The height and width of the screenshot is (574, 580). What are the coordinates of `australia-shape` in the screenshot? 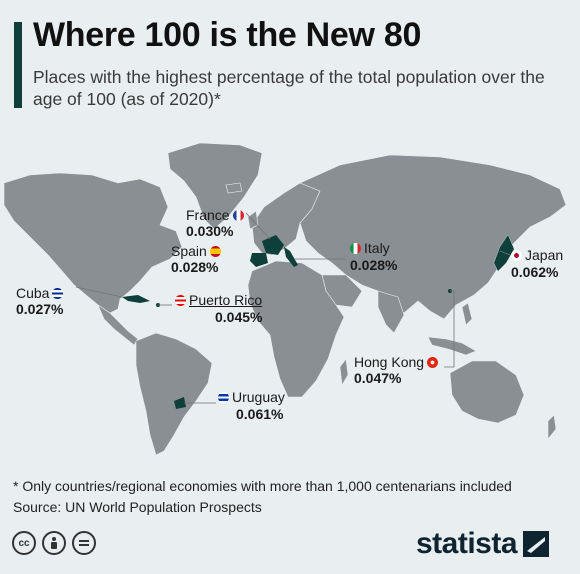 It's located at (487, 392).